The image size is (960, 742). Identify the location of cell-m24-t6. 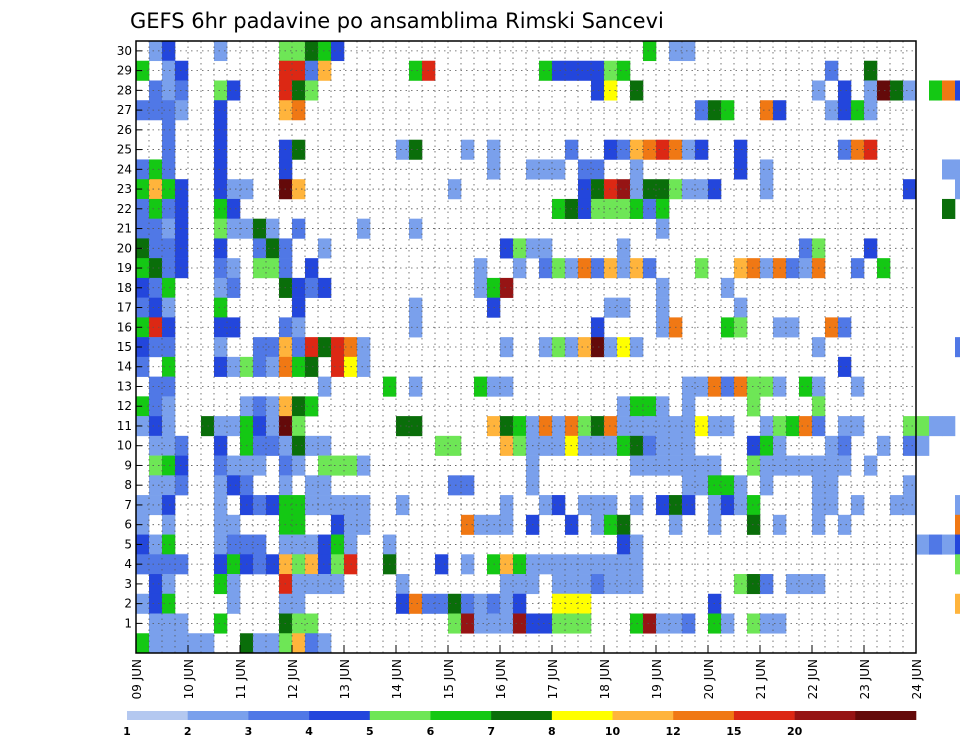
(221, 169).